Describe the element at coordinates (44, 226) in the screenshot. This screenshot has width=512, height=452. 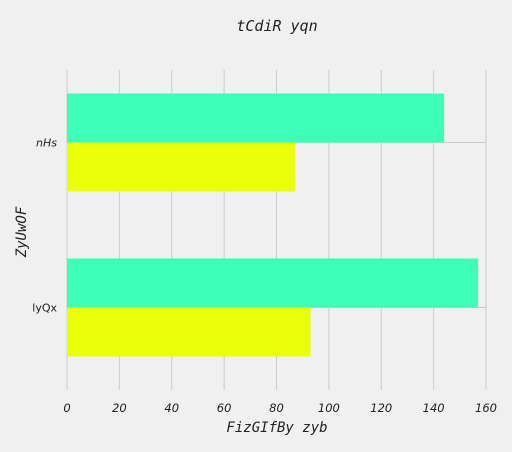
I see `y-tick-labels: nHs lyQx` at that location.